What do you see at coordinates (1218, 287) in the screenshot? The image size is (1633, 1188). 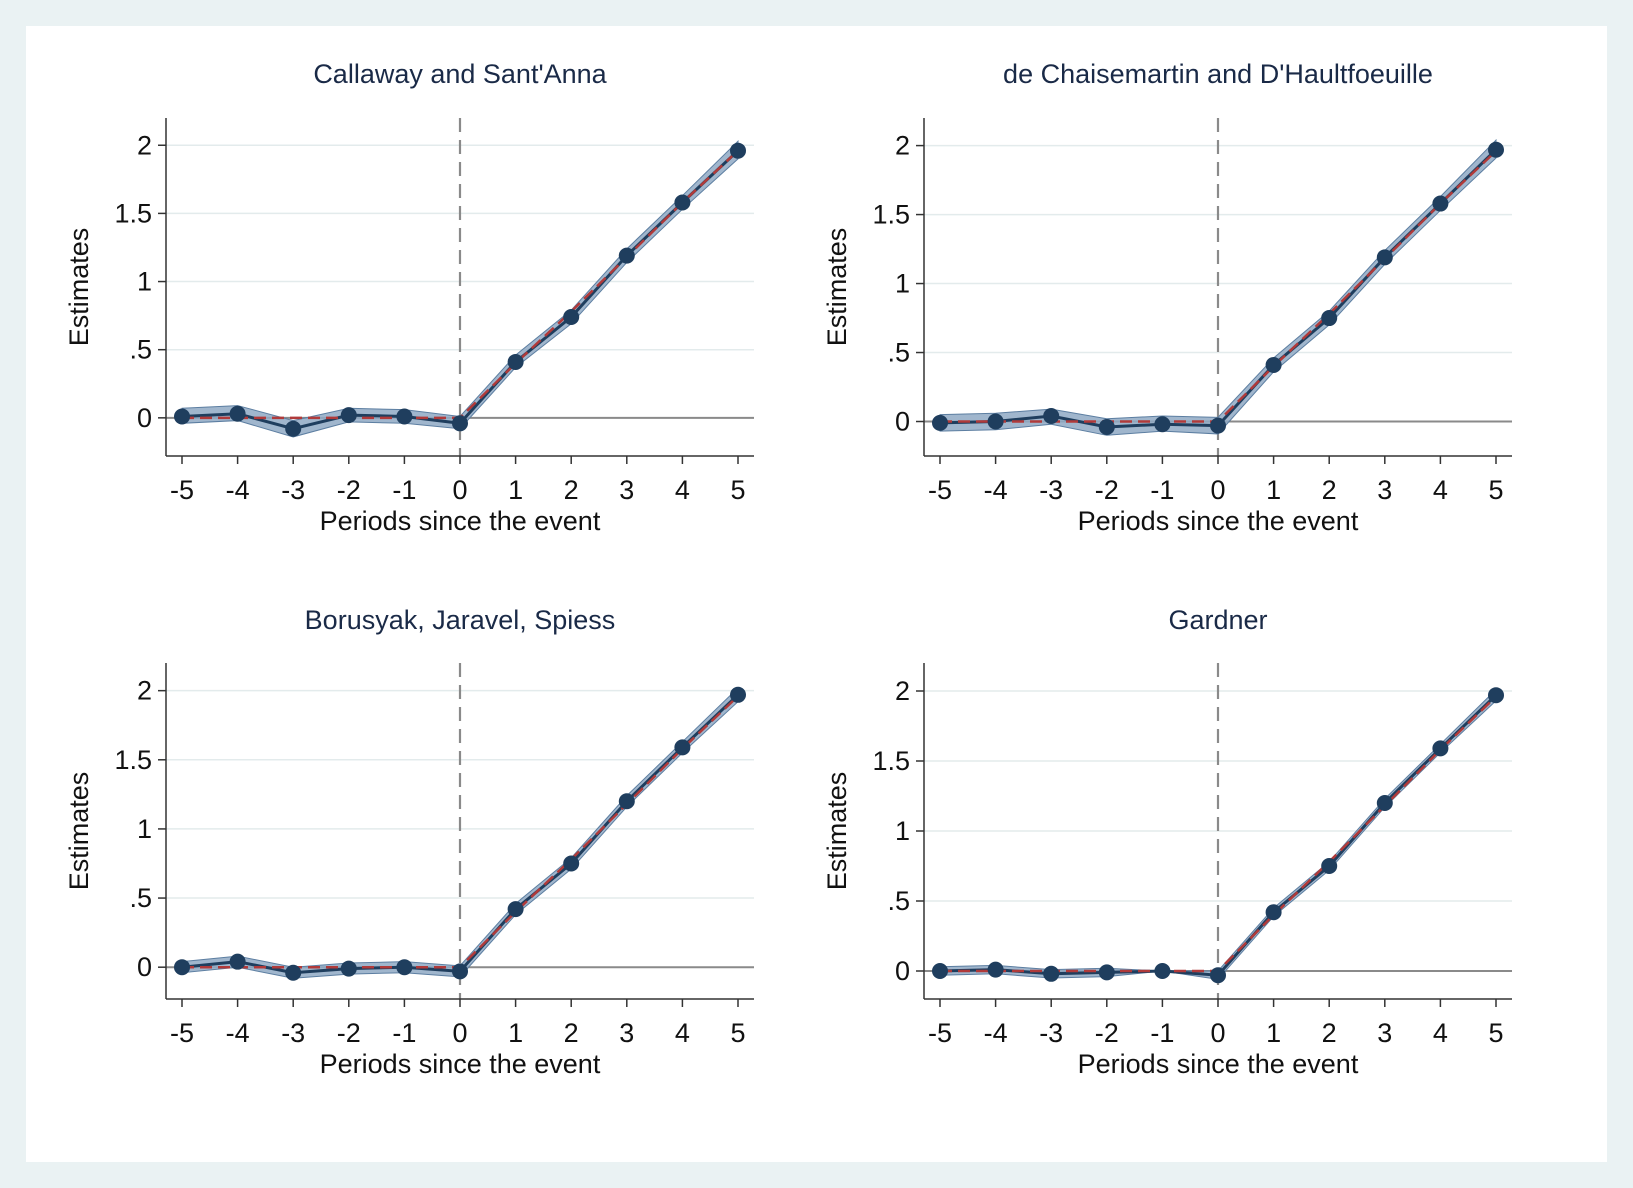 I see `confidence-band` at bounding box center [1218, 287].